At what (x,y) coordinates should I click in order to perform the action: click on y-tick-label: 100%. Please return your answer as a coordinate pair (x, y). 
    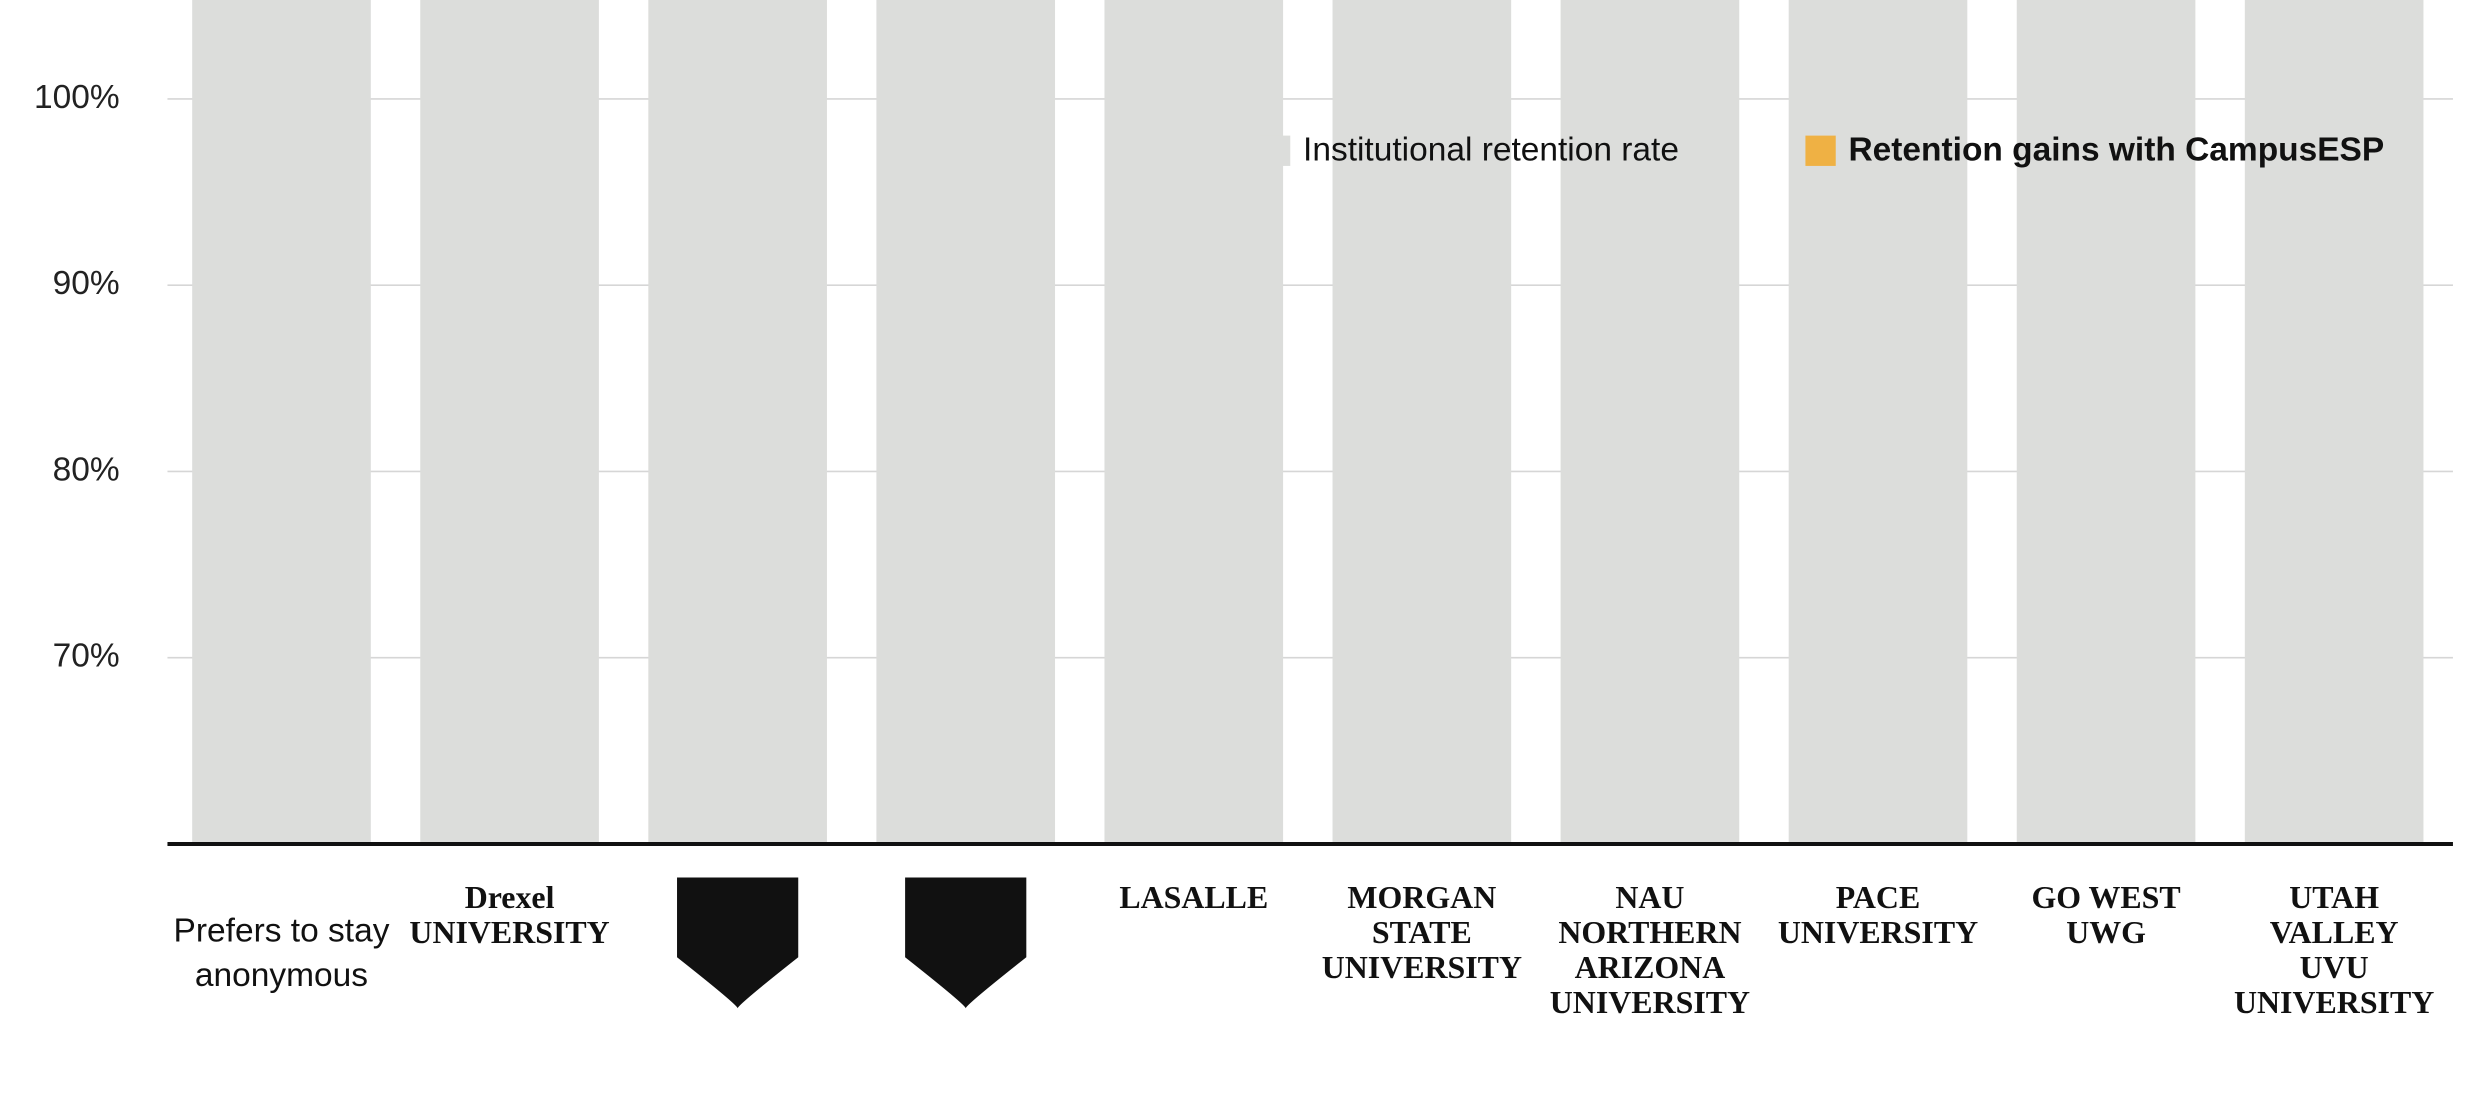
    Looking at the image, I should click on (77, 97).